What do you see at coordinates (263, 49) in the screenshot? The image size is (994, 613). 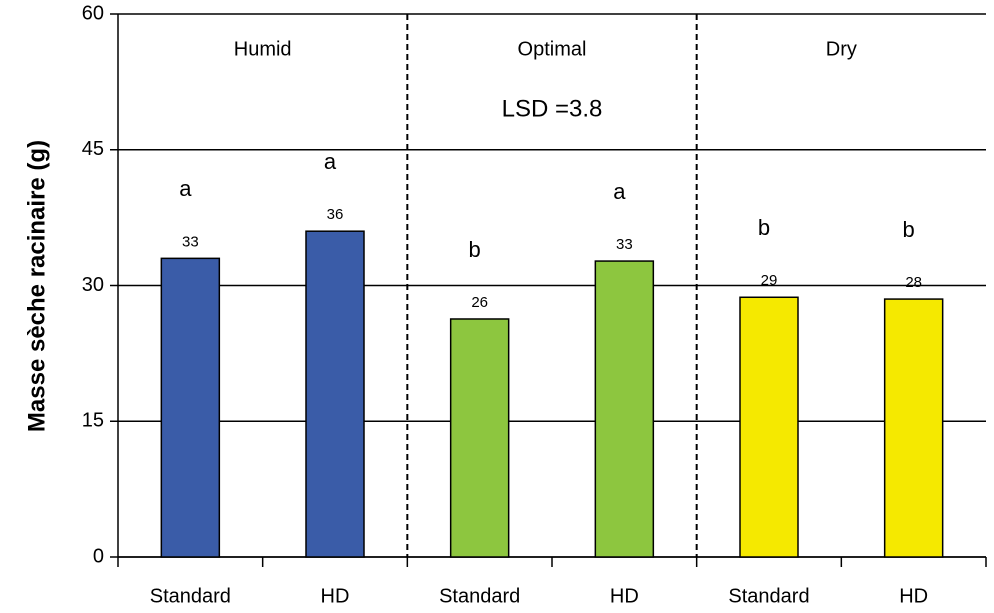 I see `group-label: Humid` at bounding box center [263, 49].